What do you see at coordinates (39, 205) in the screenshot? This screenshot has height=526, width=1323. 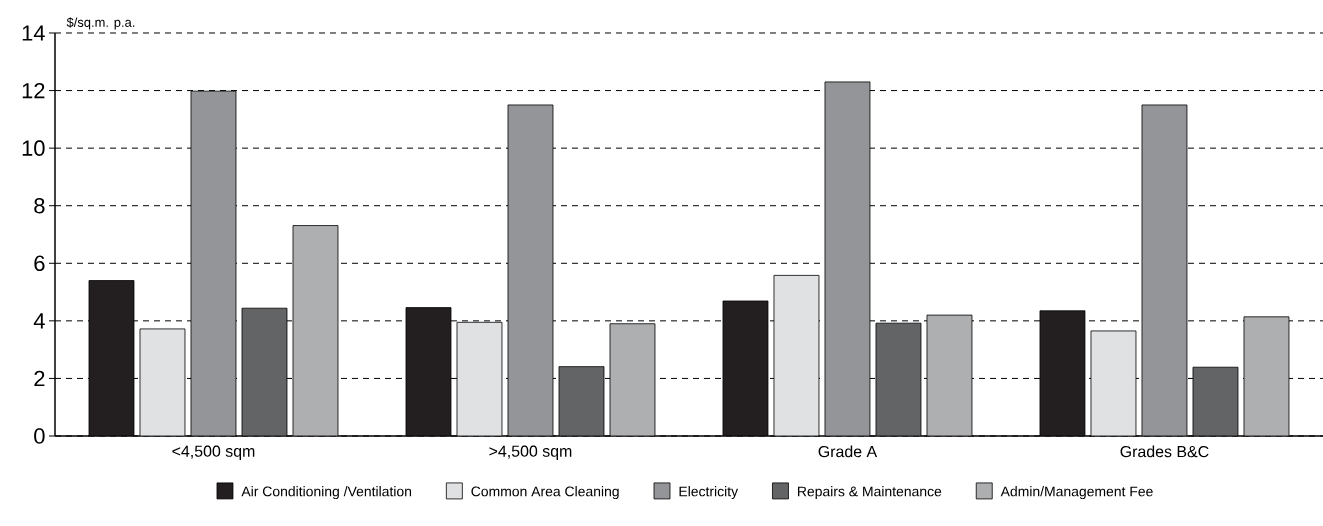 I see `y-tick-label: 8` at bounding box center [39, 205].